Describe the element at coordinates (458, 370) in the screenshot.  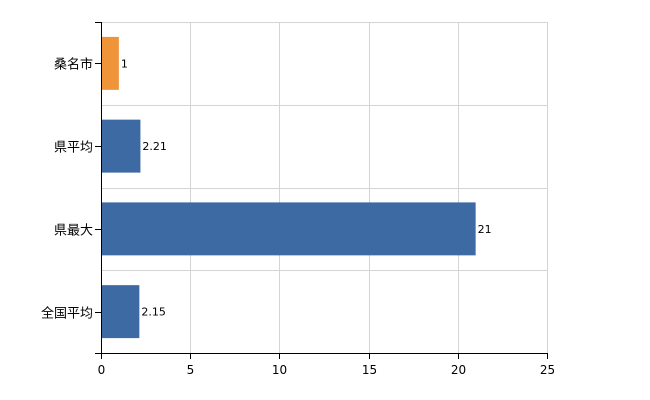
I see `x-tick-label: 20` at that location.